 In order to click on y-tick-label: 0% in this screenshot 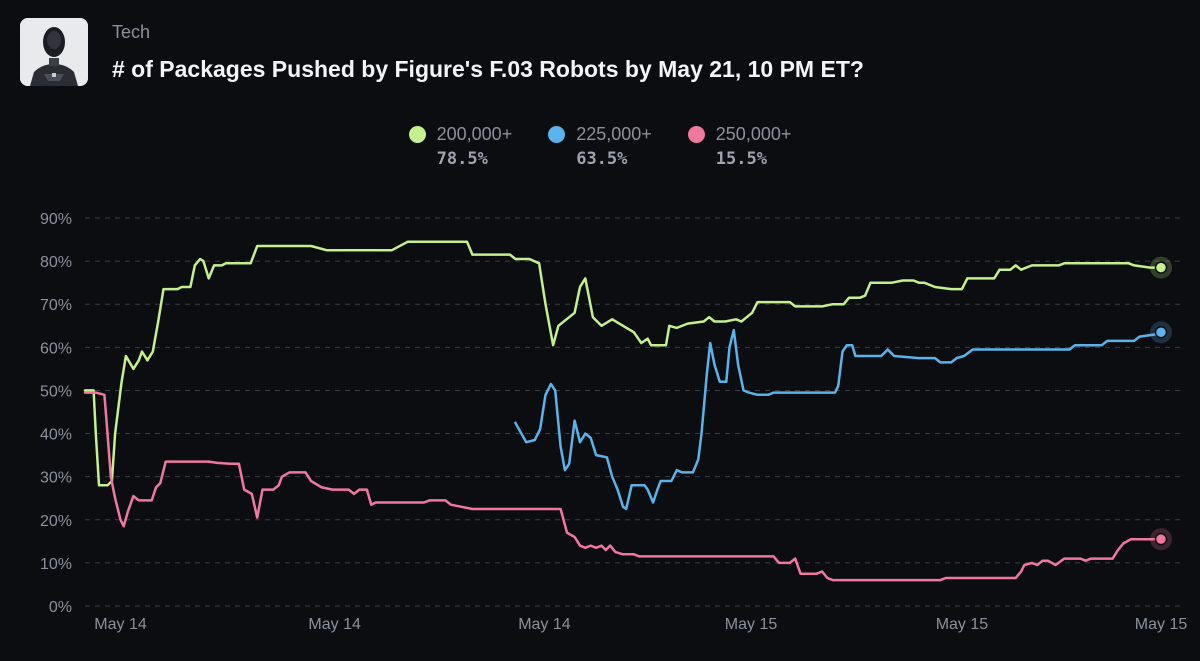, I will do `click(60, 607)`.